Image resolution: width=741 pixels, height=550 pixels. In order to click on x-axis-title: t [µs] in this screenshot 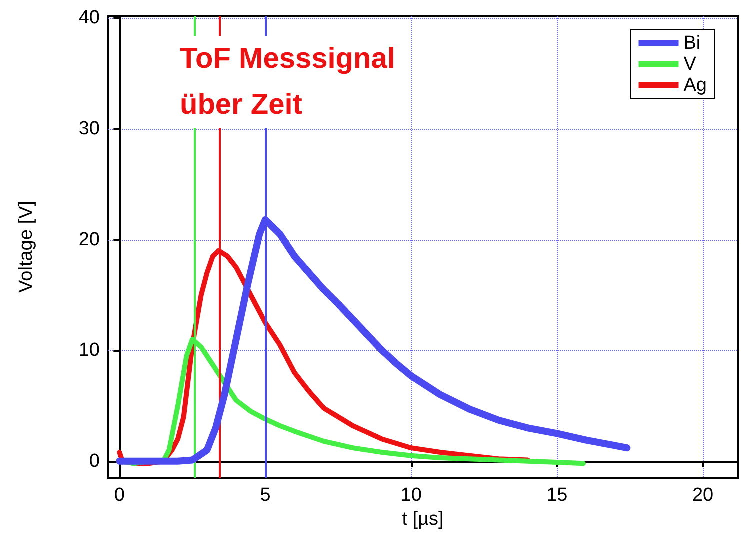, I will do `click(423, 519)`.